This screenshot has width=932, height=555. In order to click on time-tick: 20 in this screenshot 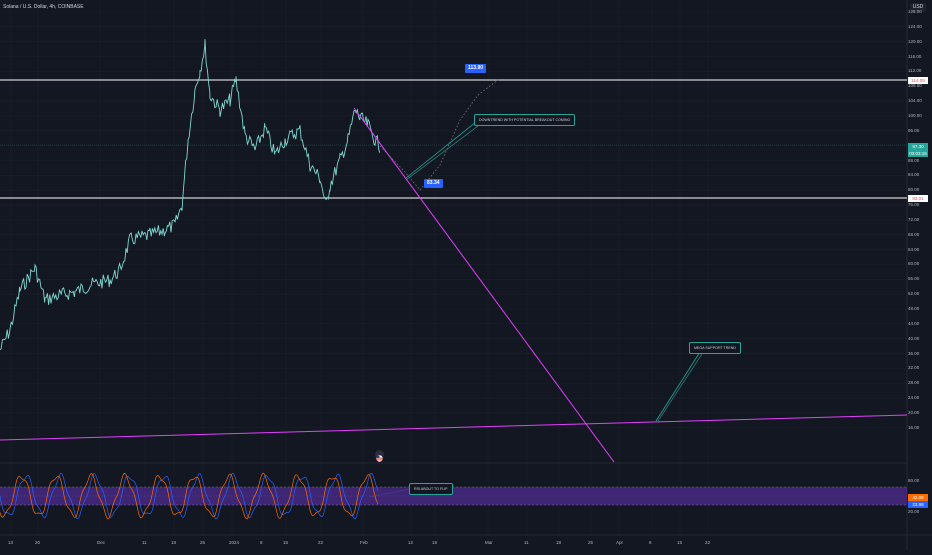, I will do `click(38, 542)`.